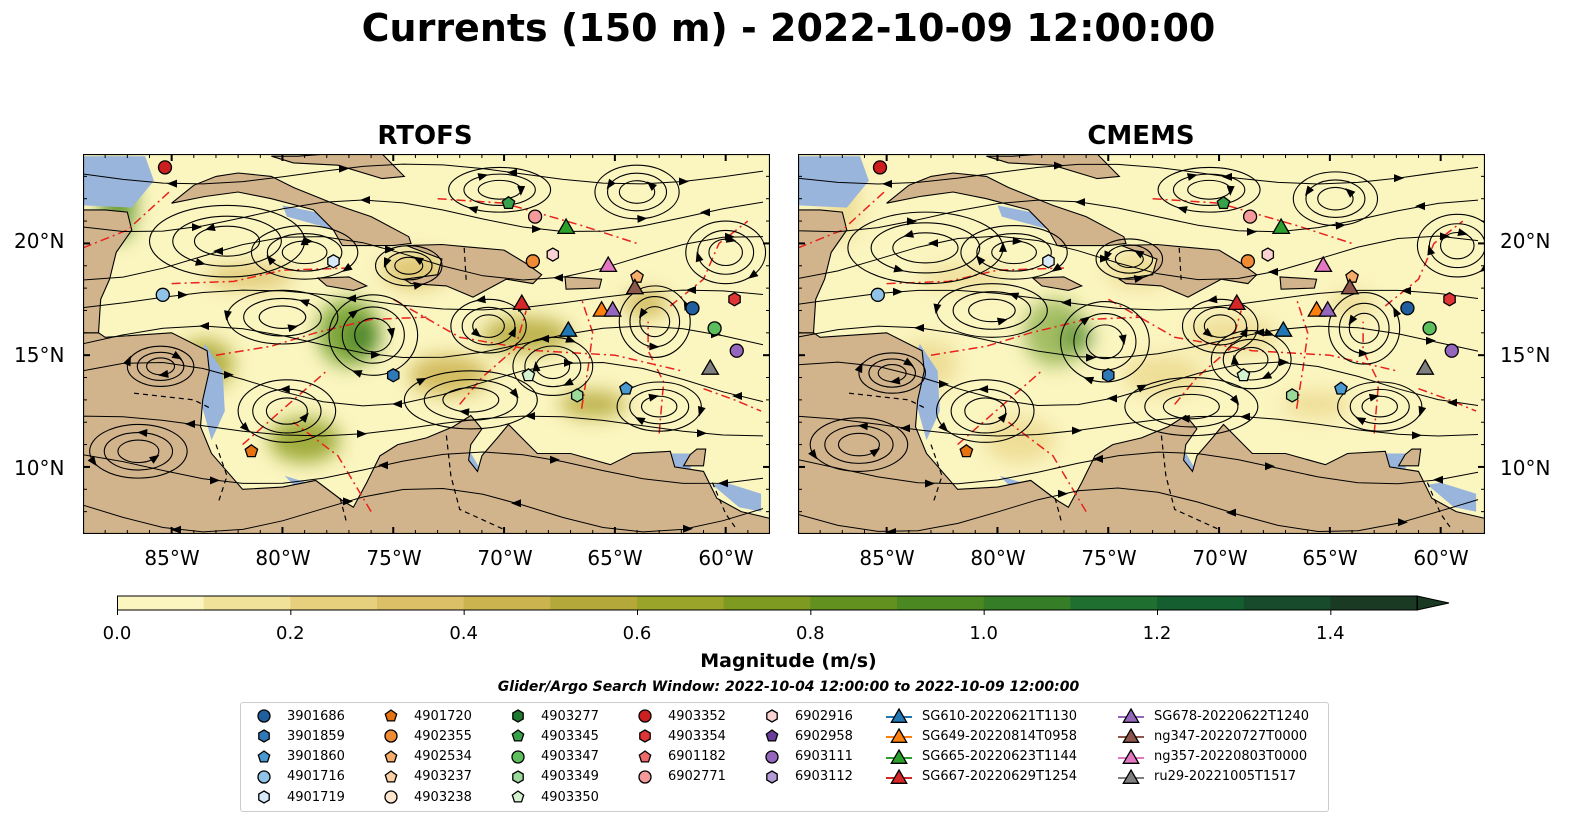 This screenshot has height=827, width=1577. Describe the element at coordinates (552, 777) in the screenshot. I see `legend-item: 4903349` at that location.